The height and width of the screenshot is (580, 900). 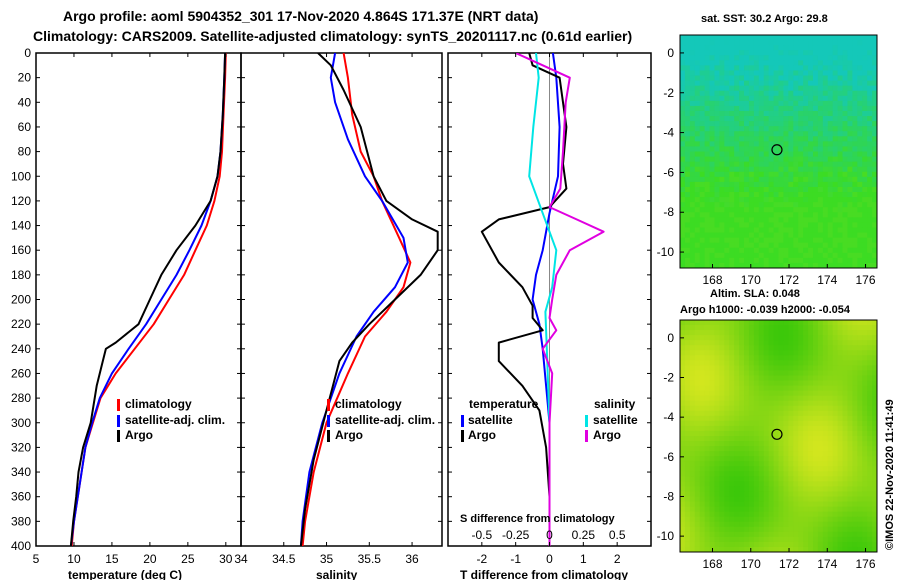 What do you see at coordinates (481, 535) in the screenshot?
I see `x2-tick-label: -0.5` at bounding box center [481, 535].